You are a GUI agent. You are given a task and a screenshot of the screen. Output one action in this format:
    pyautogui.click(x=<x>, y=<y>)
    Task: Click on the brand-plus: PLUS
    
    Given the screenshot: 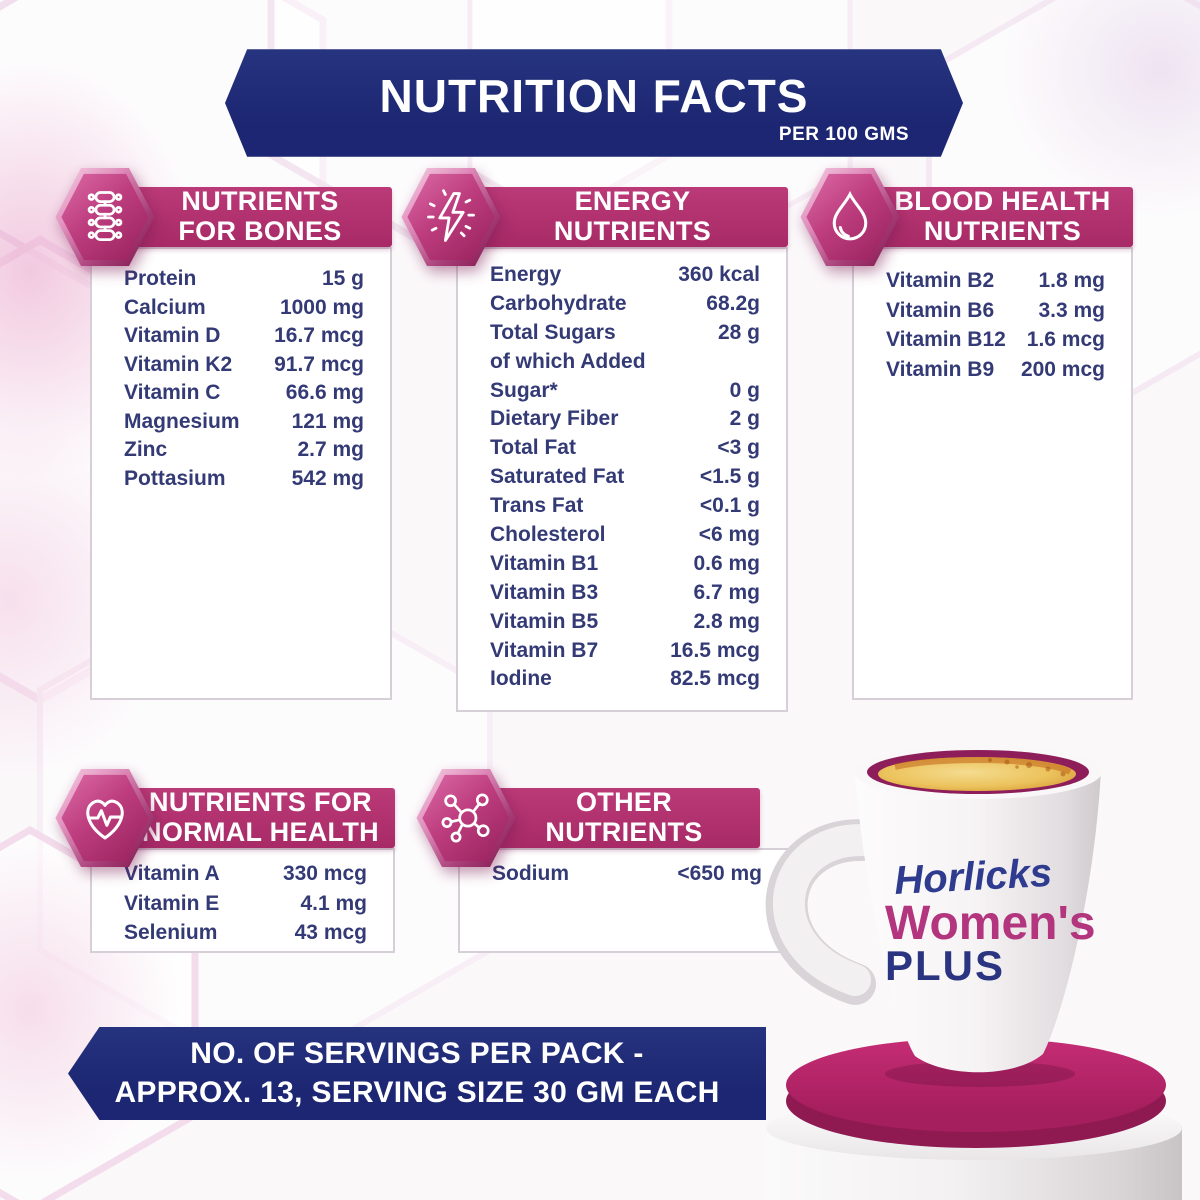 What is the action you would take?
    pyautogui.click(x=945, y=965)
    